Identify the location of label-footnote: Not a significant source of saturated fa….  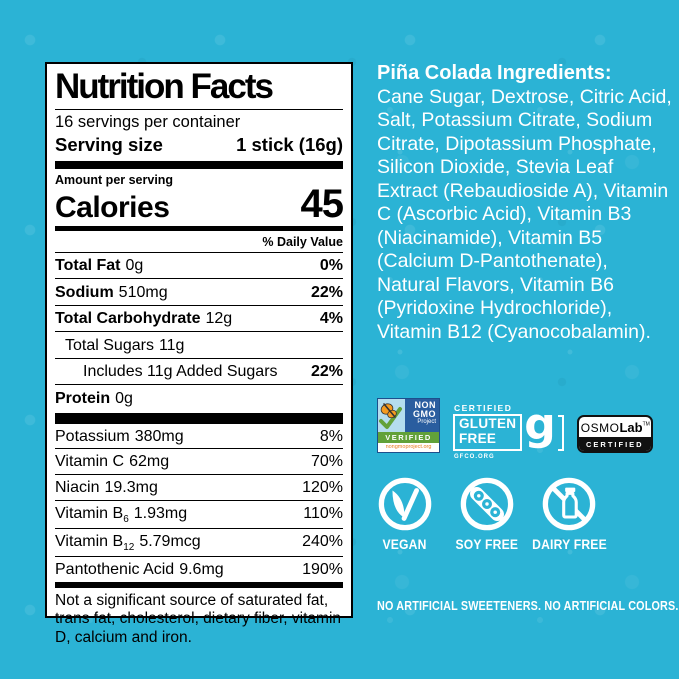
(198, 618).